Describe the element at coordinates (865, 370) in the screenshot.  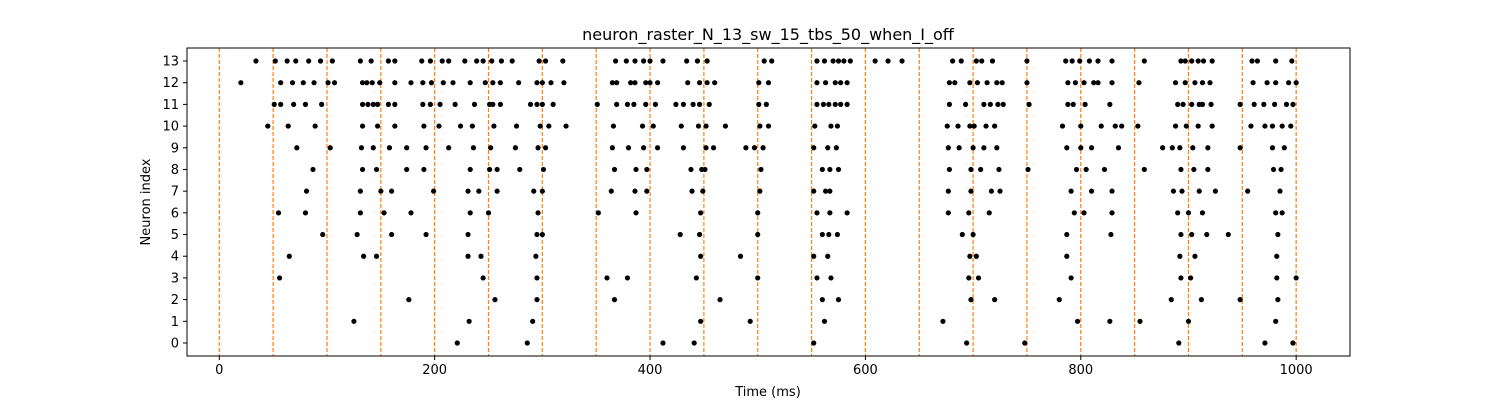
I see `x-tick-label: 600` at that location.